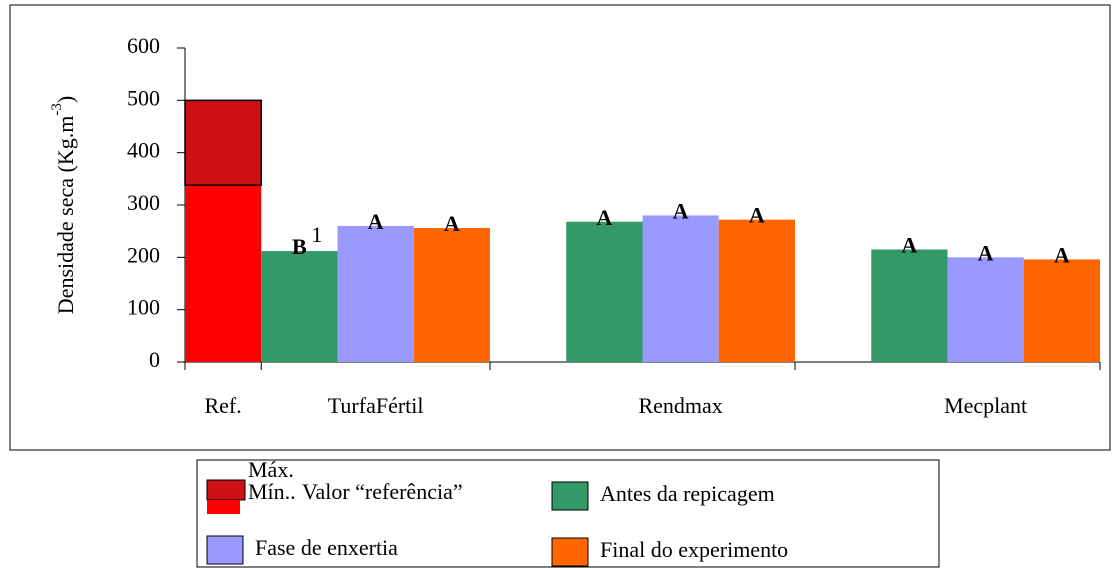 Image resolution: width=1116 pixels, height=568 pixels. What do you see at coordinates (223, 142) in the screenshot?
I see `reference-range-box` at bounding box center [223, 142].